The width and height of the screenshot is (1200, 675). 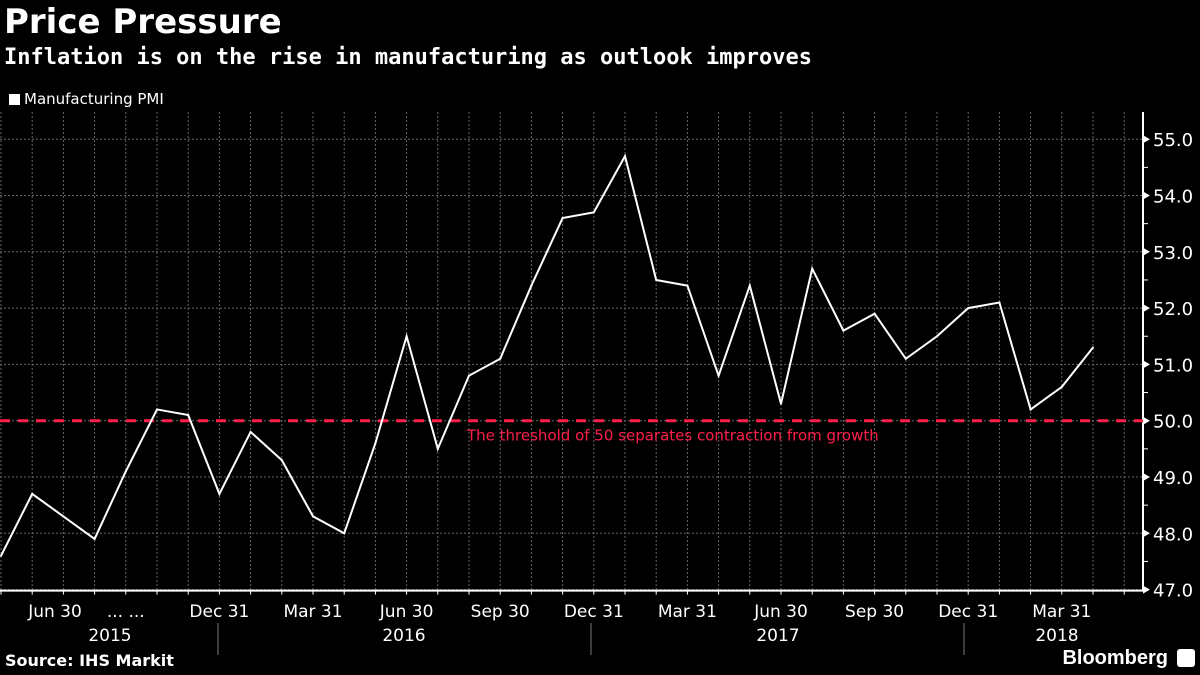 I want to click on y-tick-label: 50.0, so click(x=1173, y=422).